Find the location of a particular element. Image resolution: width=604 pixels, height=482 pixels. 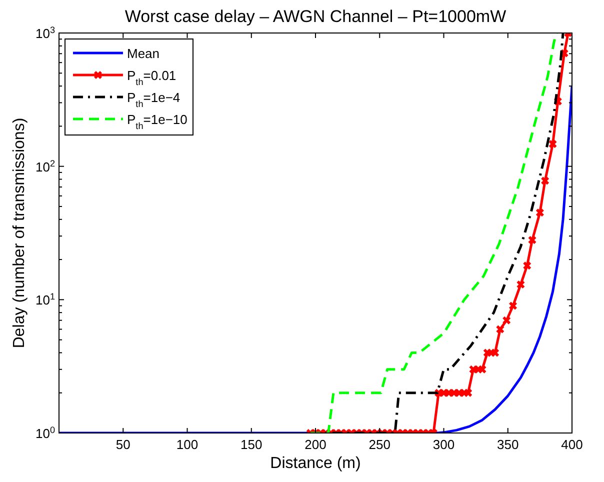

x-tick-label: 100 is located at coordinates (187, 444).